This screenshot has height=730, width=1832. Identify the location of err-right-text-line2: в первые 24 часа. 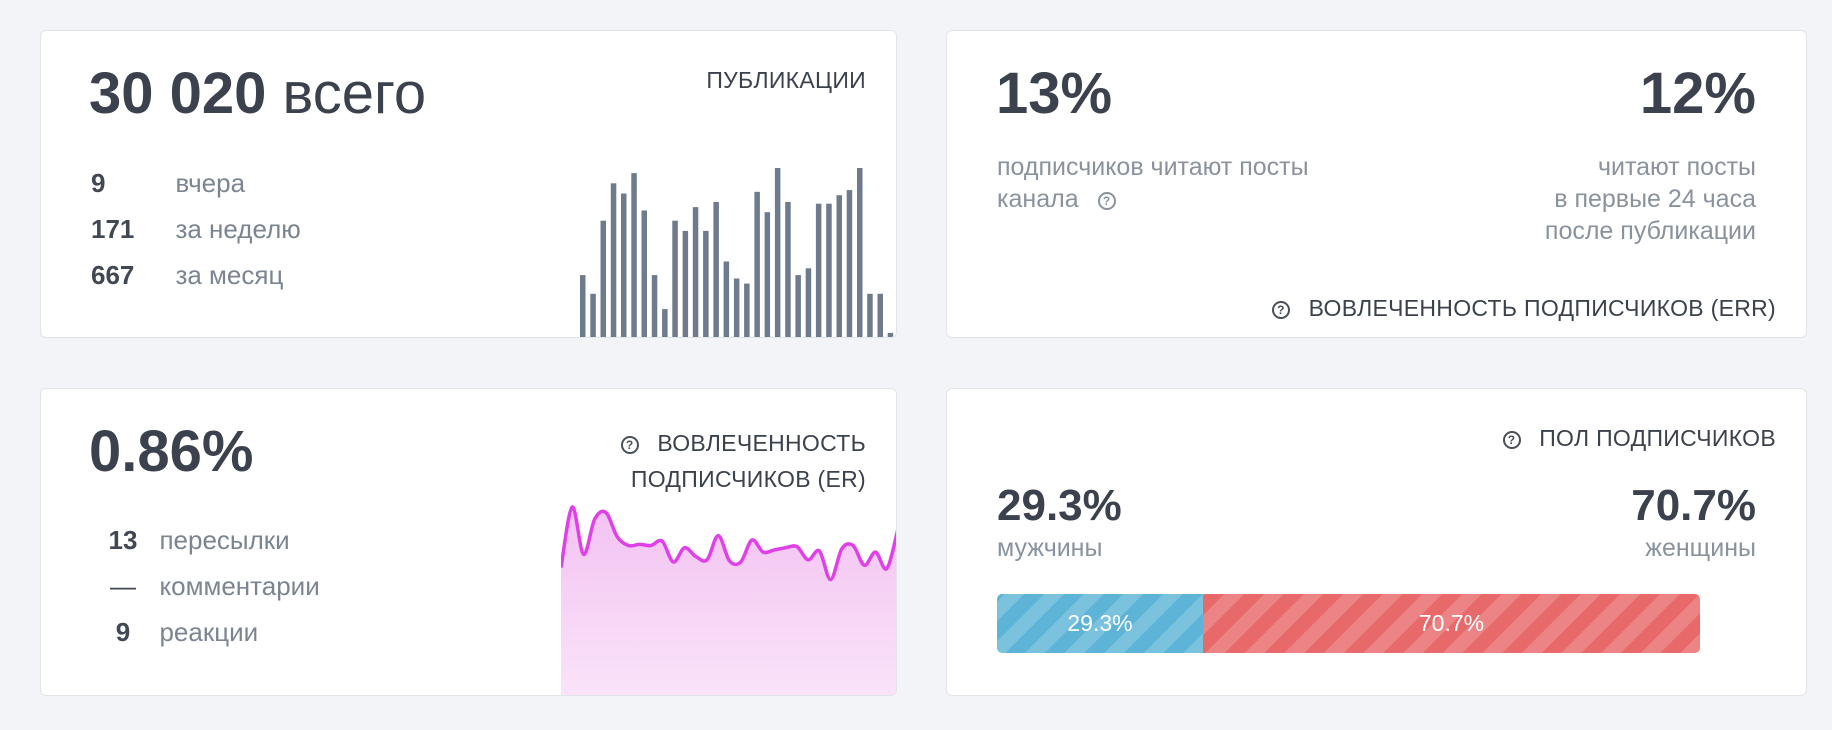
(1655, 199).